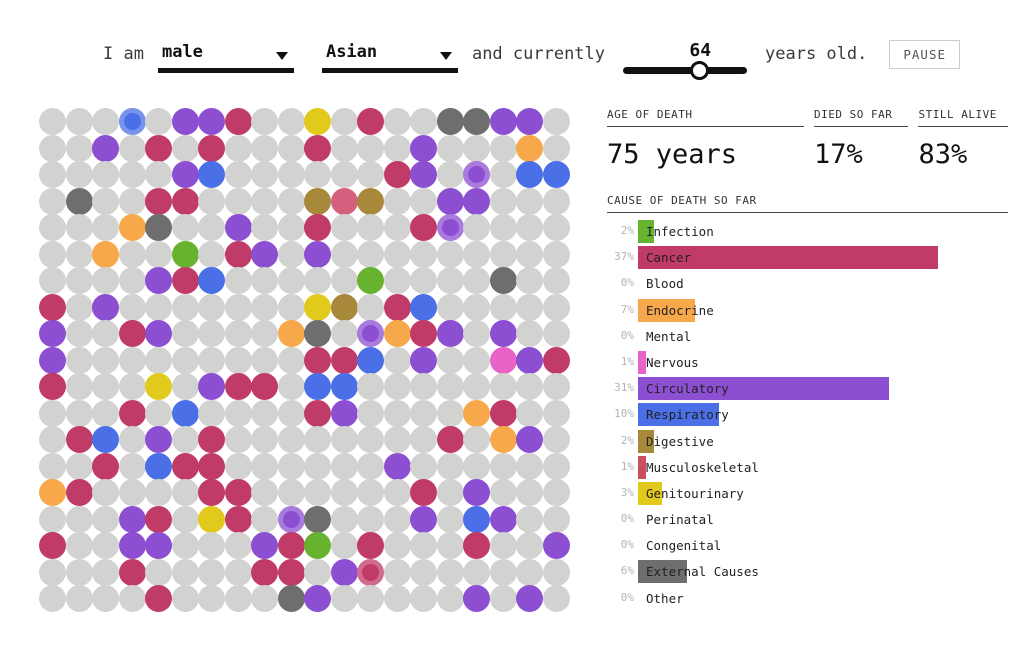  Describe the element at coordinates (317, 307) in the screenshot. I see `person-dot-dead-yellow` at that location.